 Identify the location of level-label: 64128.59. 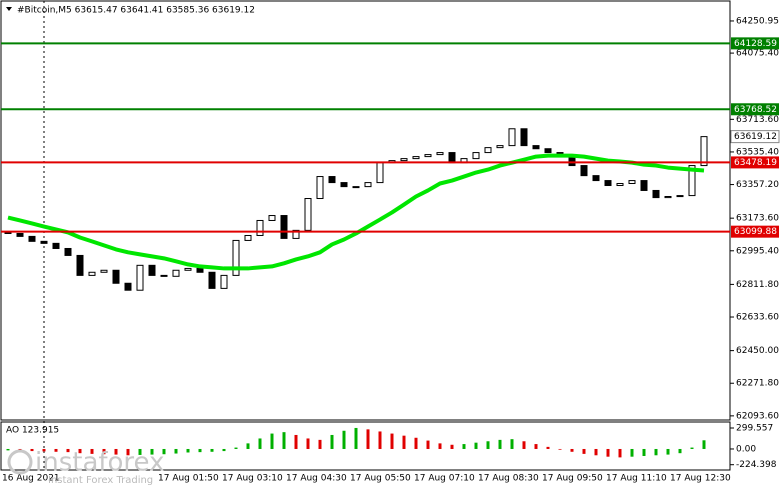
(755, 44).